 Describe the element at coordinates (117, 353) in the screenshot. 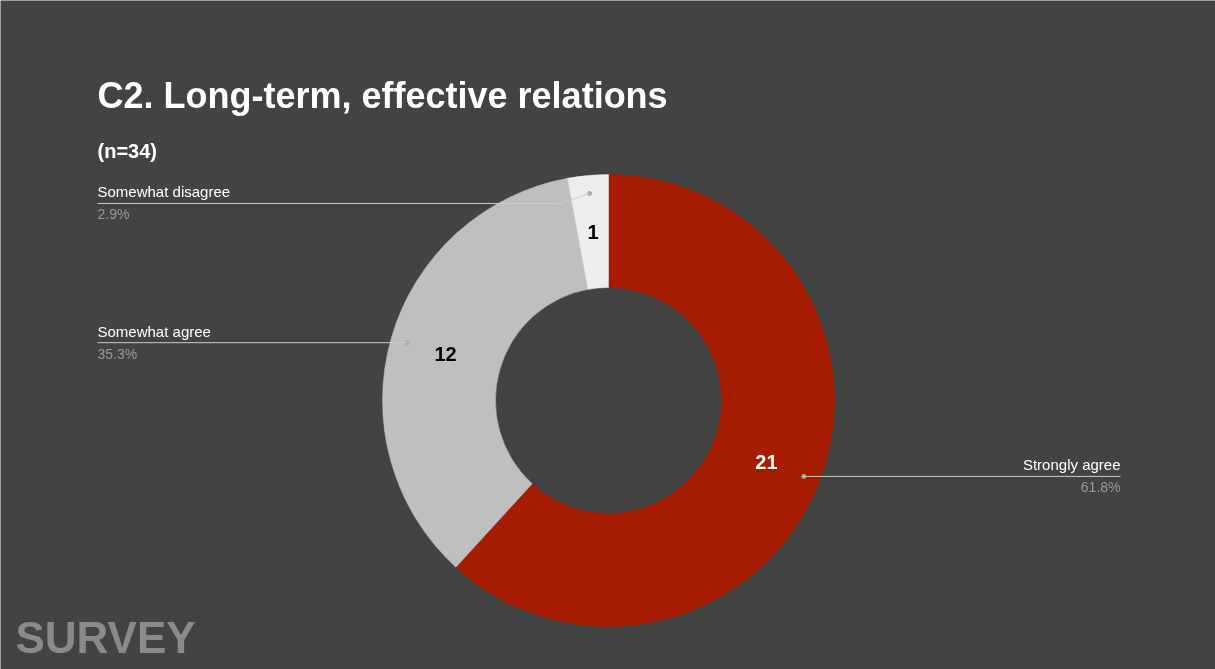

I see `data-label: 35.3%` at that location.